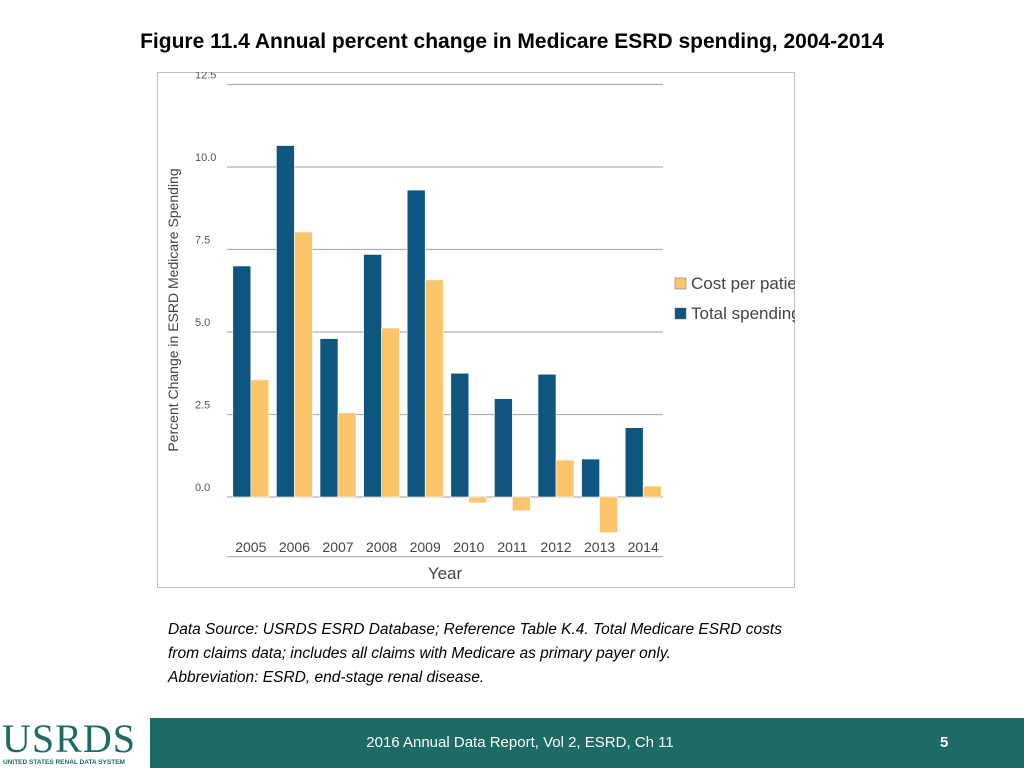 This screenshot has height=768, width=1024. Describe the element at coordinates (242, 381) in the screenshot. I see `bar-total-spending-2005` at that location.